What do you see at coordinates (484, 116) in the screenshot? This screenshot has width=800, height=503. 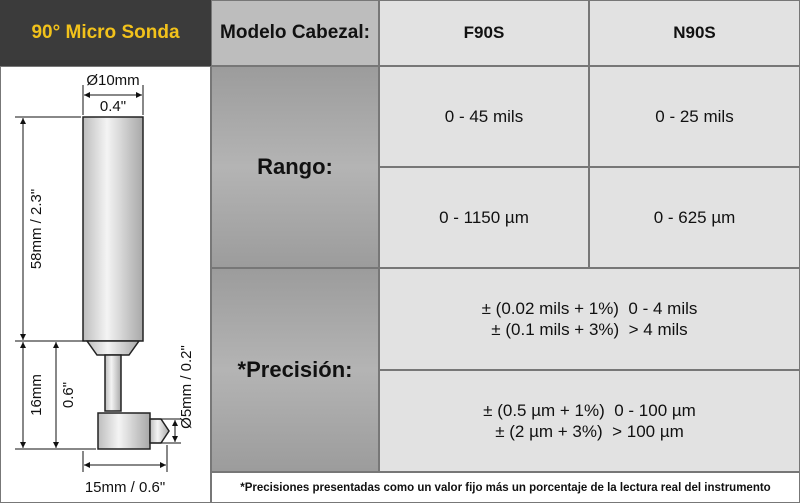 I see `range-value: 0 - 45 mils` at bounding box center [484, 116].